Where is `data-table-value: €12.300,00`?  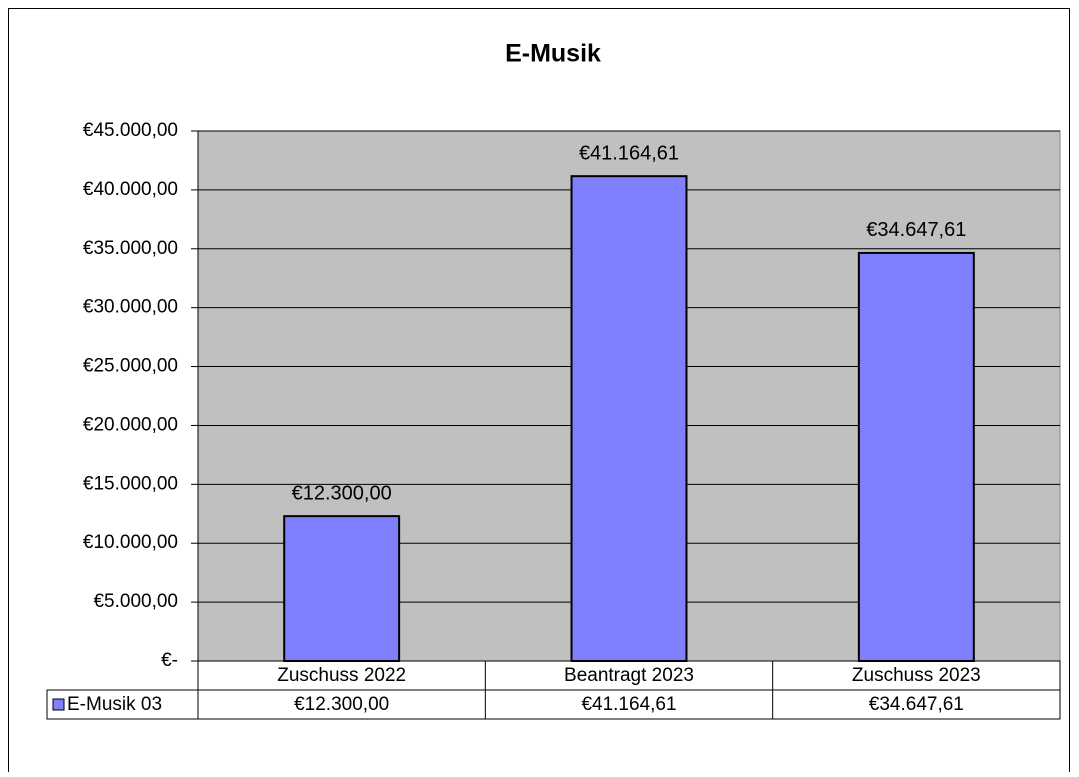
data-table-value: €12.300,00 is located at coordinates (341, 704).